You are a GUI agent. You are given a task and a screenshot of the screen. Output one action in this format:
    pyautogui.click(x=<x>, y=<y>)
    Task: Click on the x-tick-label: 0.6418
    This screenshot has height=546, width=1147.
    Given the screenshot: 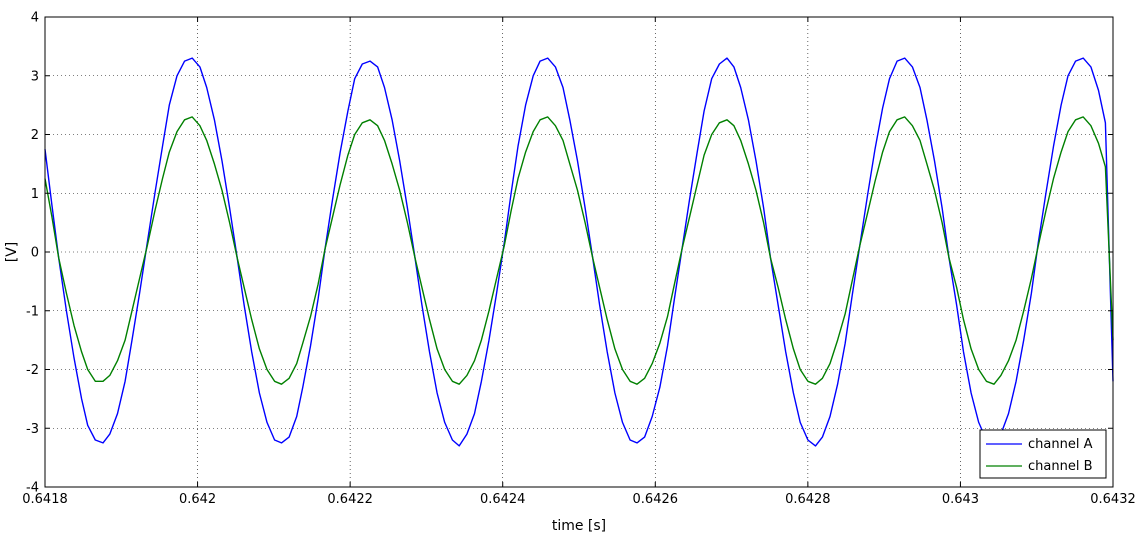 What is the action you would take?
    pyautogui.click(x=45, y=499)
    